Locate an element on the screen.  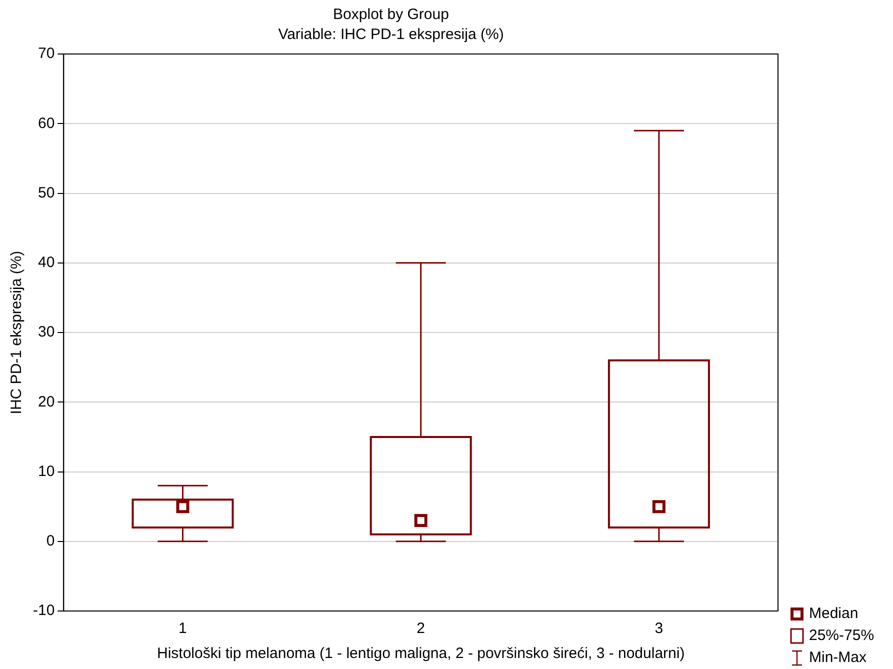
y-tick-label: 30 is located at coordinates (46, 332).